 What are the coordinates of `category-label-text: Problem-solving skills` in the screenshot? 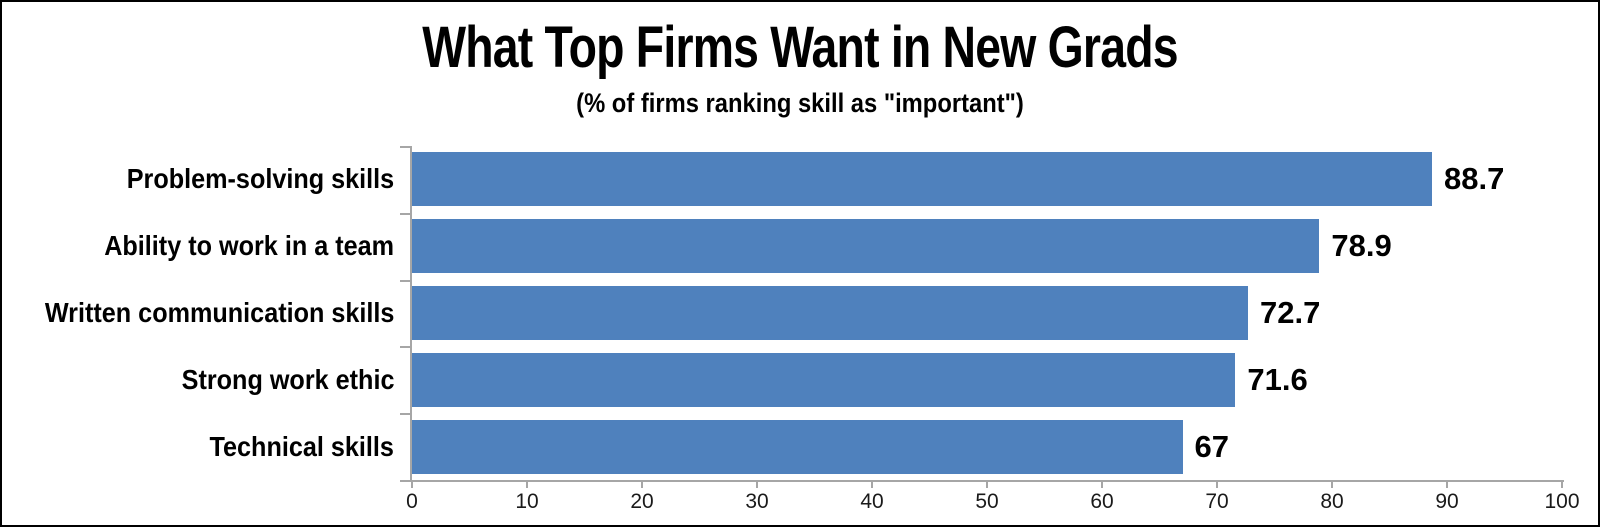 It's located at (260, 179).